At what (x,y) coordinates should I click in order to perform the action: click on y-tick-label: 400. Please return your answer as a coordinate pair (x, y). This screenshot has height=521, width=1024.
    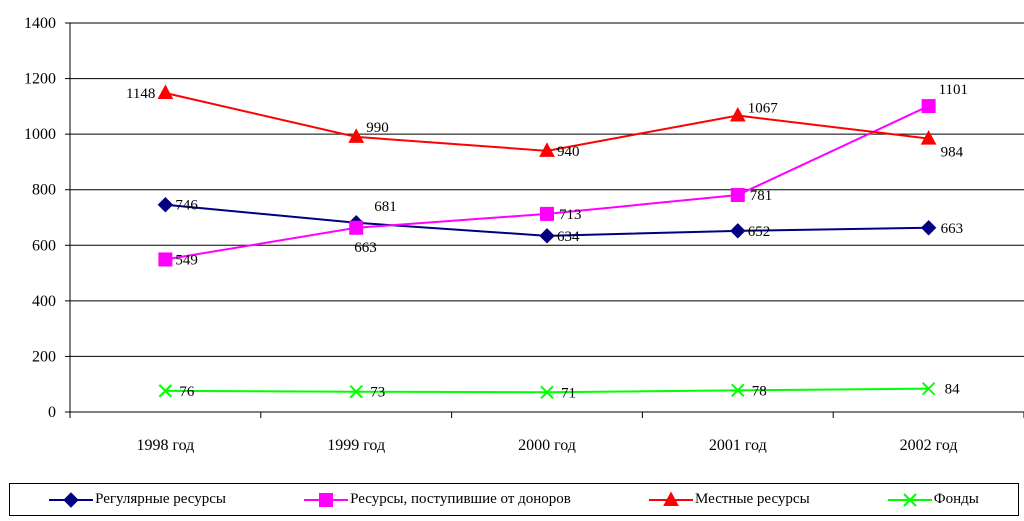
    Looking at the image, I should click on (44, 301).